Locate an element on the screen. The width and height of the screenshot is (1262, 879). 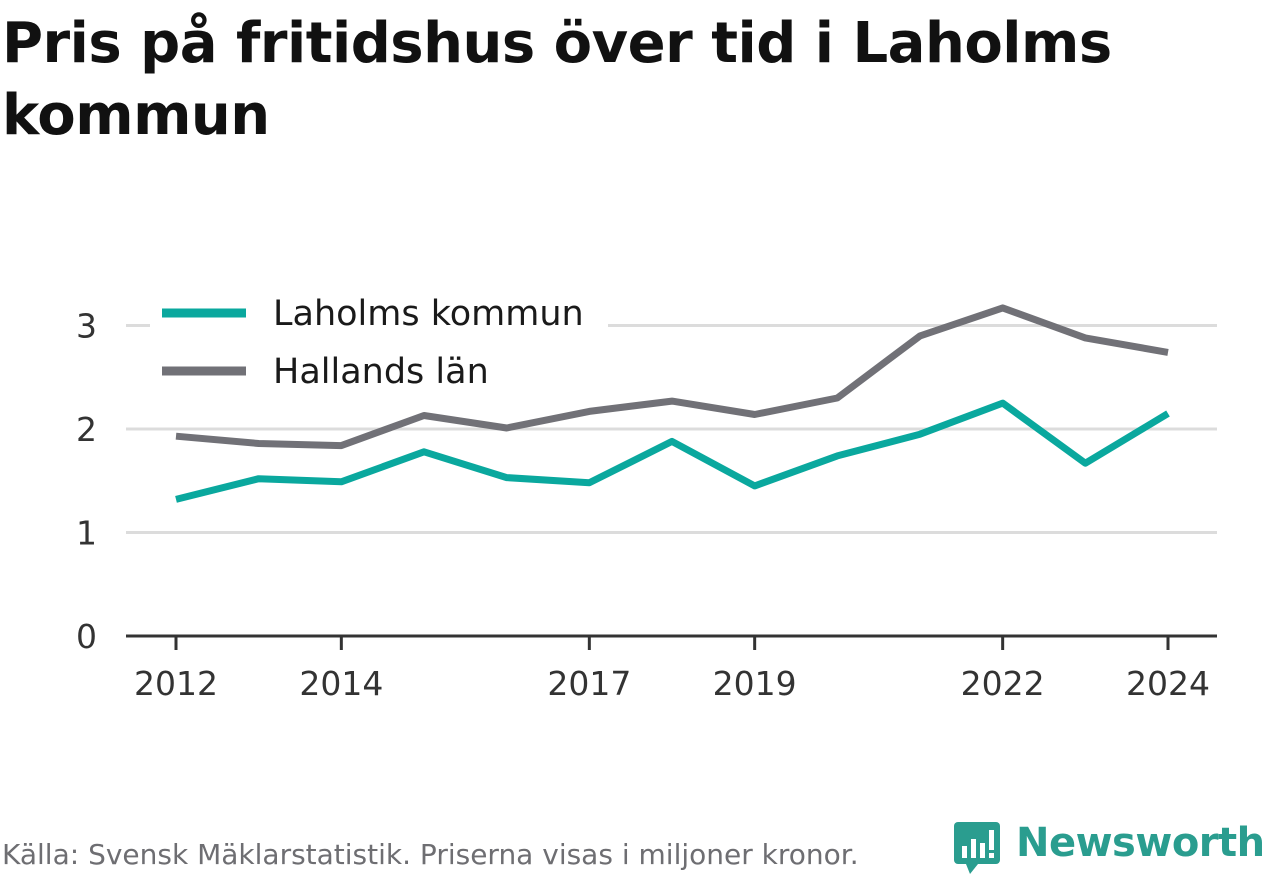
x-tick-label: 2017 is located at coordinates (589, 683).